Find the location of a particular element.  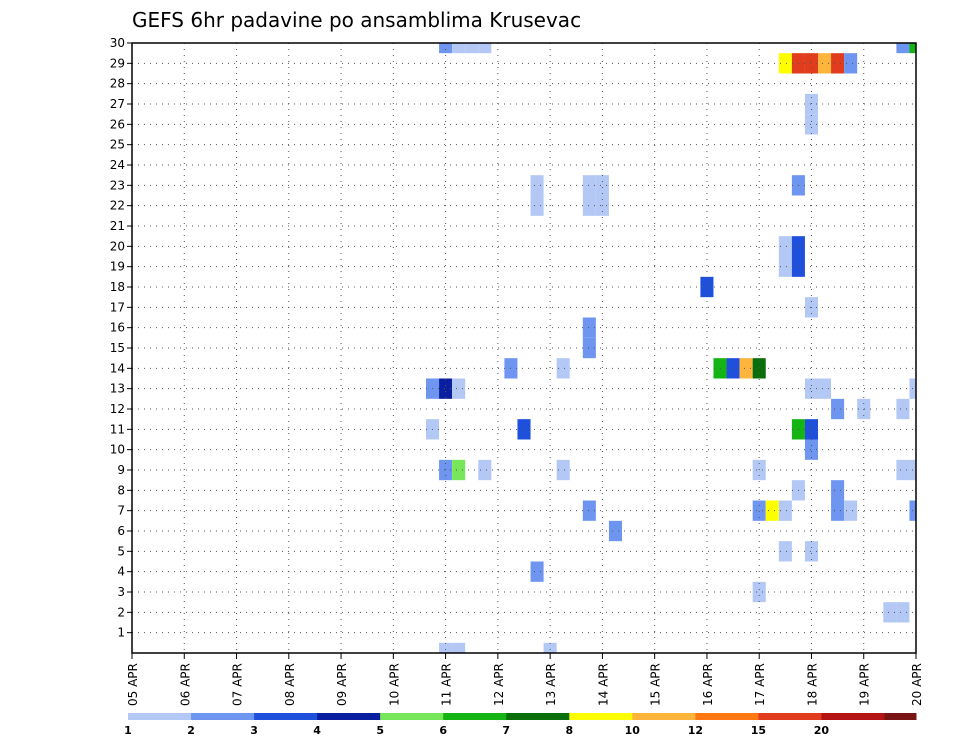

y-tick-label: 28 is located at coordinates (117, 84).